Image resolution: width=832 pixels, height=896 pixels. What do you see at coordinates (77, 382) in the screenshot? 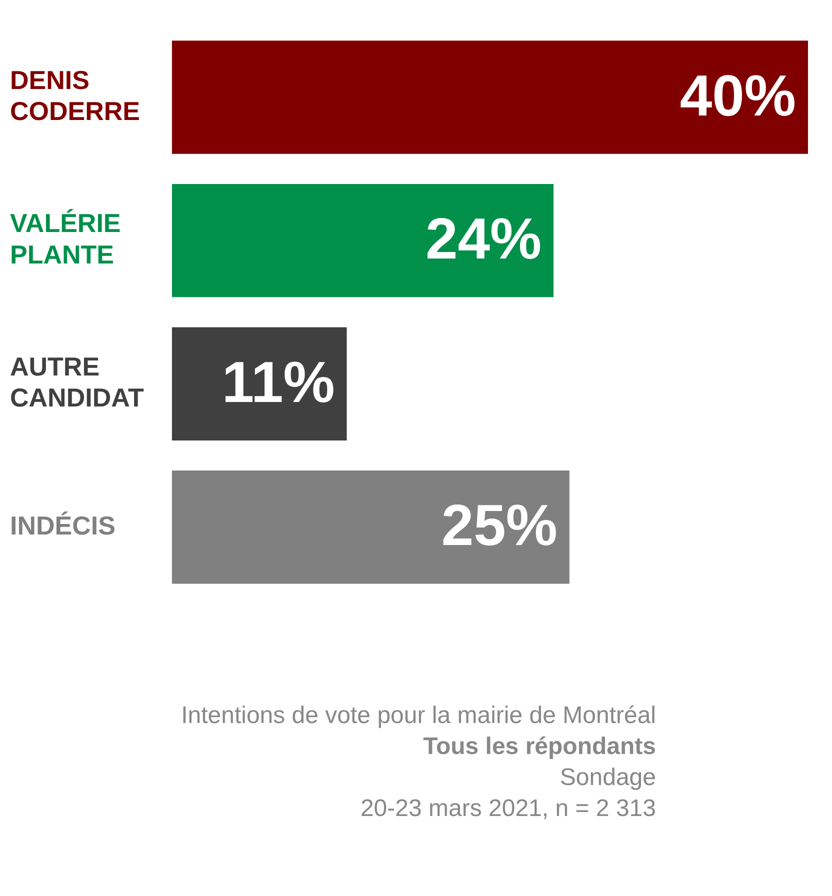
I see `y-tick-label: AUTRE CANDIDAT` at bounding box center [77, 382].